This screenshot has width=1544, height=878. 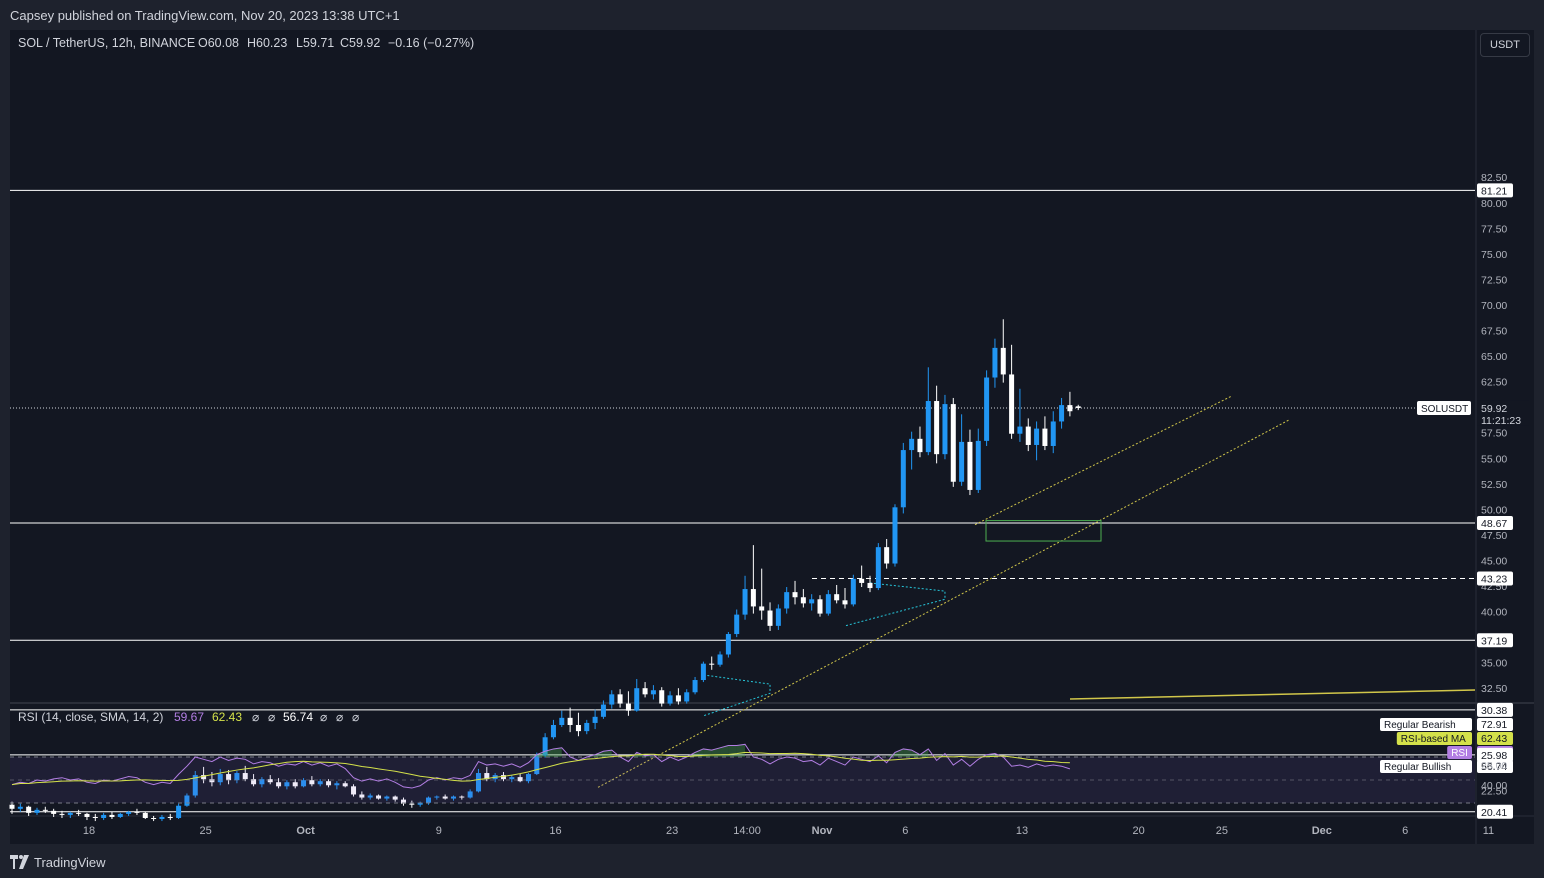 I want to click on rsi-value-tag, so click(x=1495, y=766).